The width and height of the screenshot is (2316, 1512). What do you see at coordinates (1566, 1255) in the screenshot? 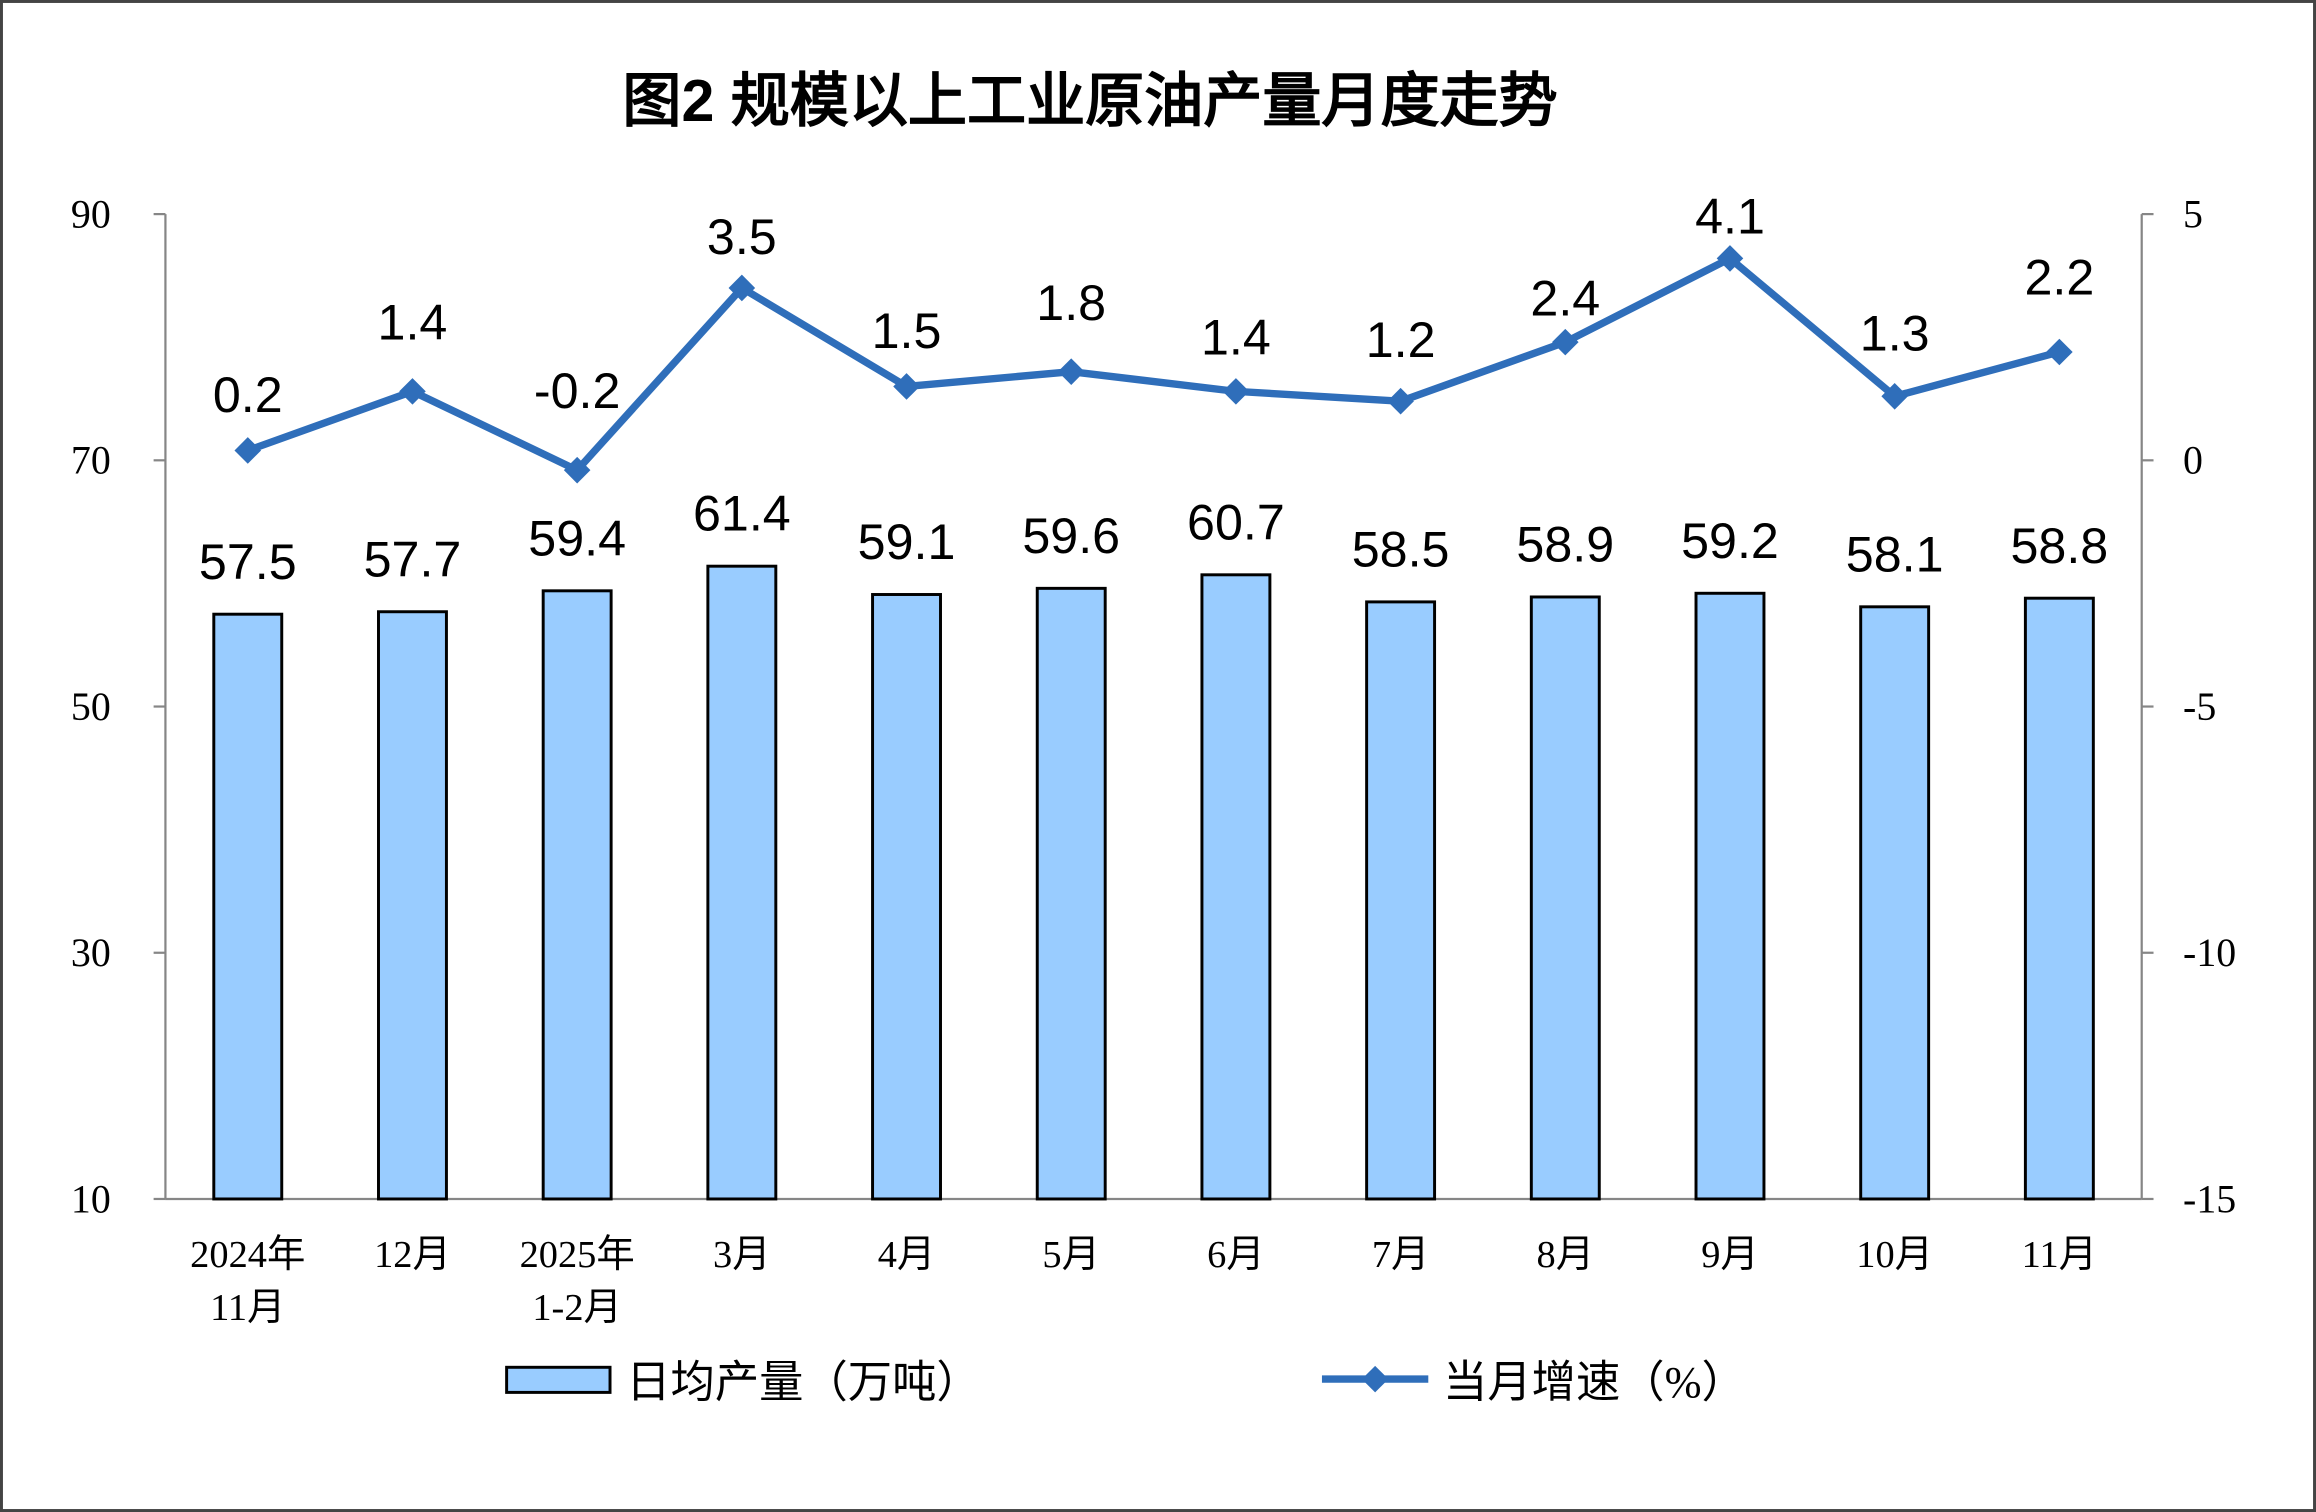
I see `category-label-8: 8月` at bounding box center [1566, 1255].